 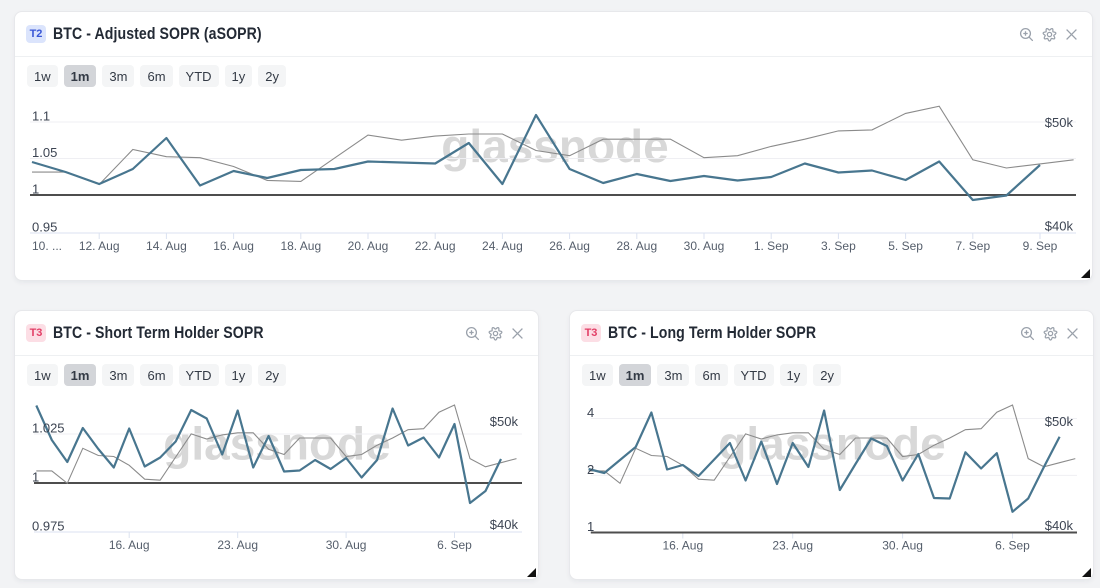 What do you see at coordinates (99, 246) in the screenshot?
I see `svg-text: 12. Aug` at bounding box center [99, 246].